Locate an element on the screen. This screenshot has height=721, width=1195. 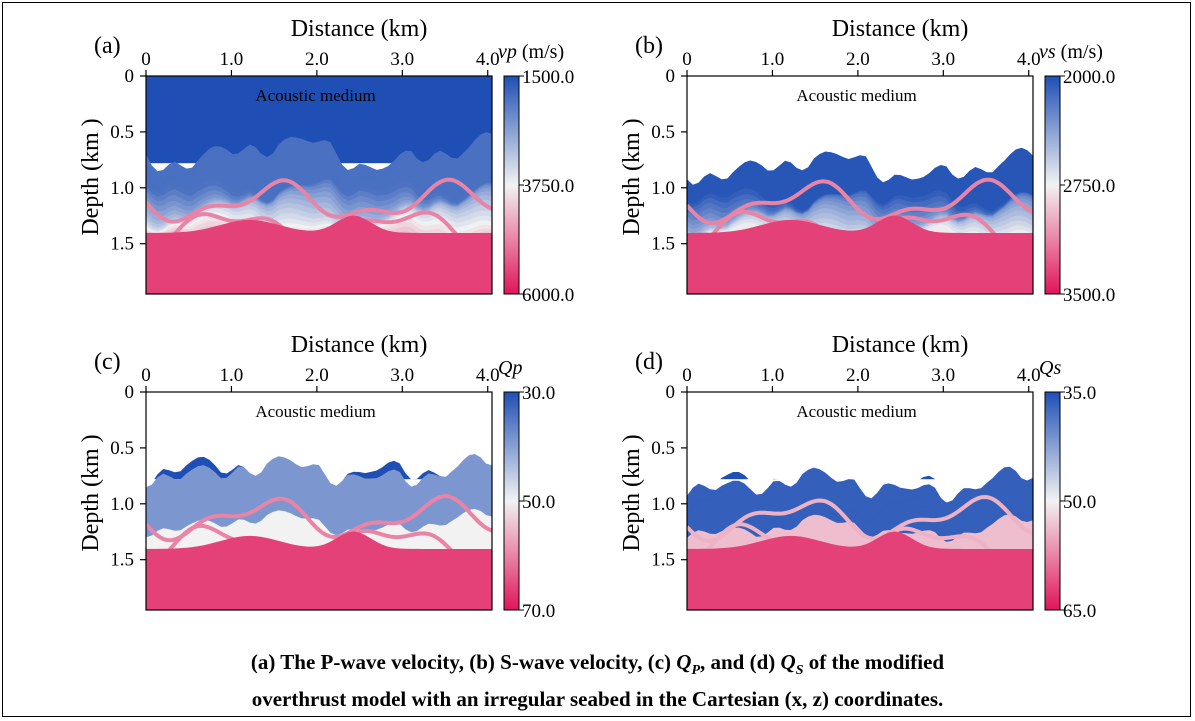
panel-label: (d) is located at coordinates (649, 362).